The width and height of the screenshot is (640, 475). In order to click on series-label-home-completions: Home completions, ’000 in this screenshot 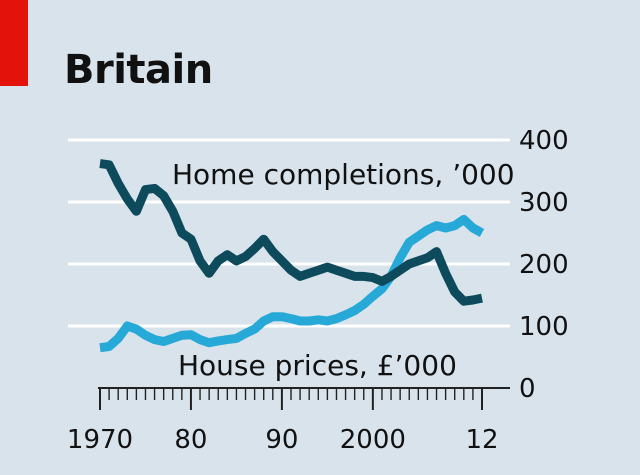, I will do `click(343, 174)`.